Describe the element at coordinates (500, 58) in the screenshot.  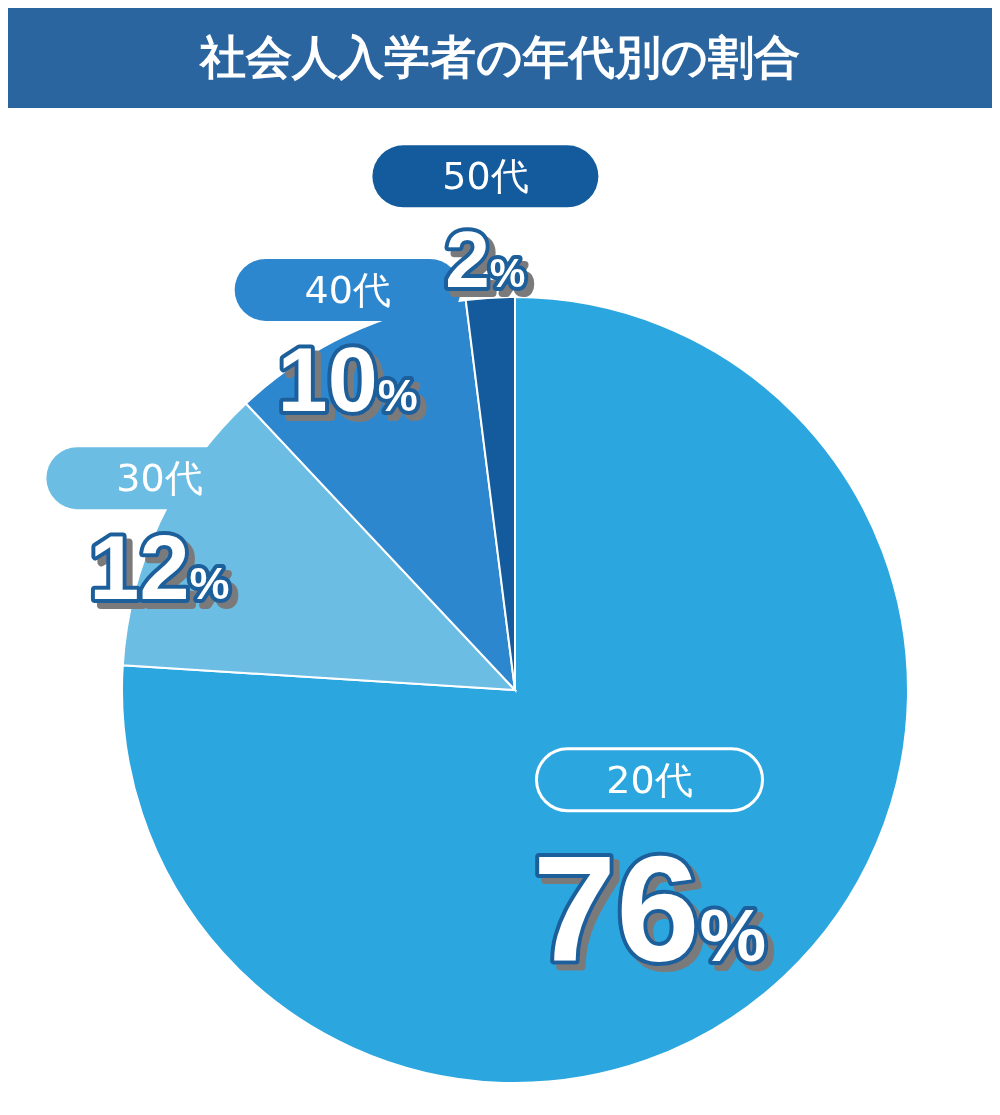
I see `chart-title: 社会人入学者の年代別の割合` at that location.